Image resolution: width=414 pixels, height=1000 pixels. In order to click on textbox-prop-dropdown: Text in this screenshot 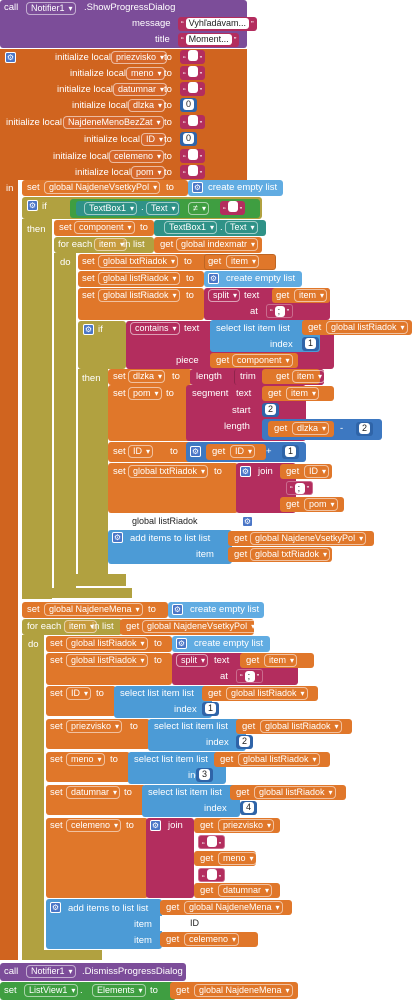, I will do `click(162, 208)`.